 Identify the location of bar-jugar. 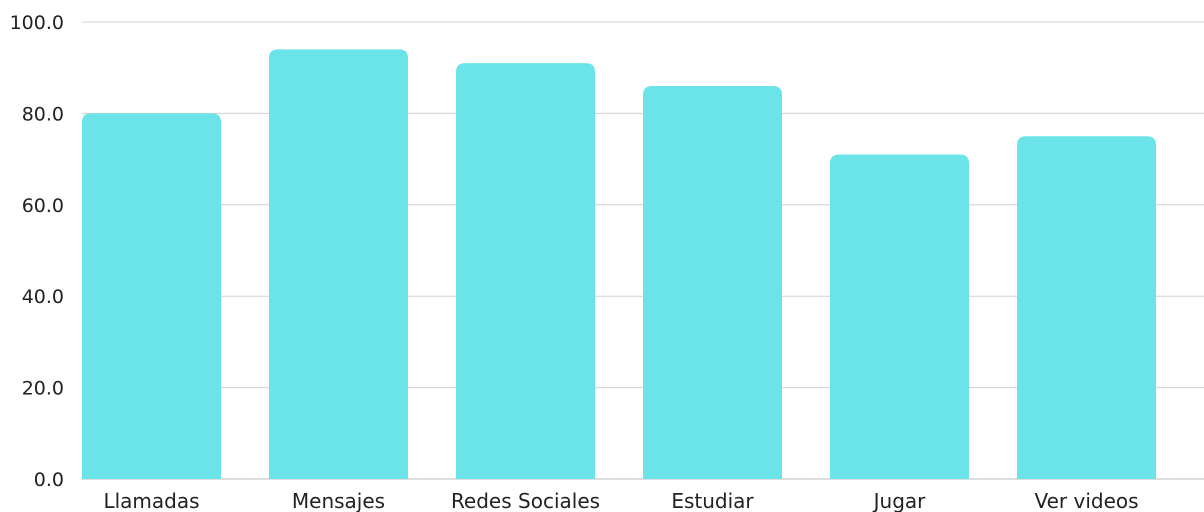
(899, 316).